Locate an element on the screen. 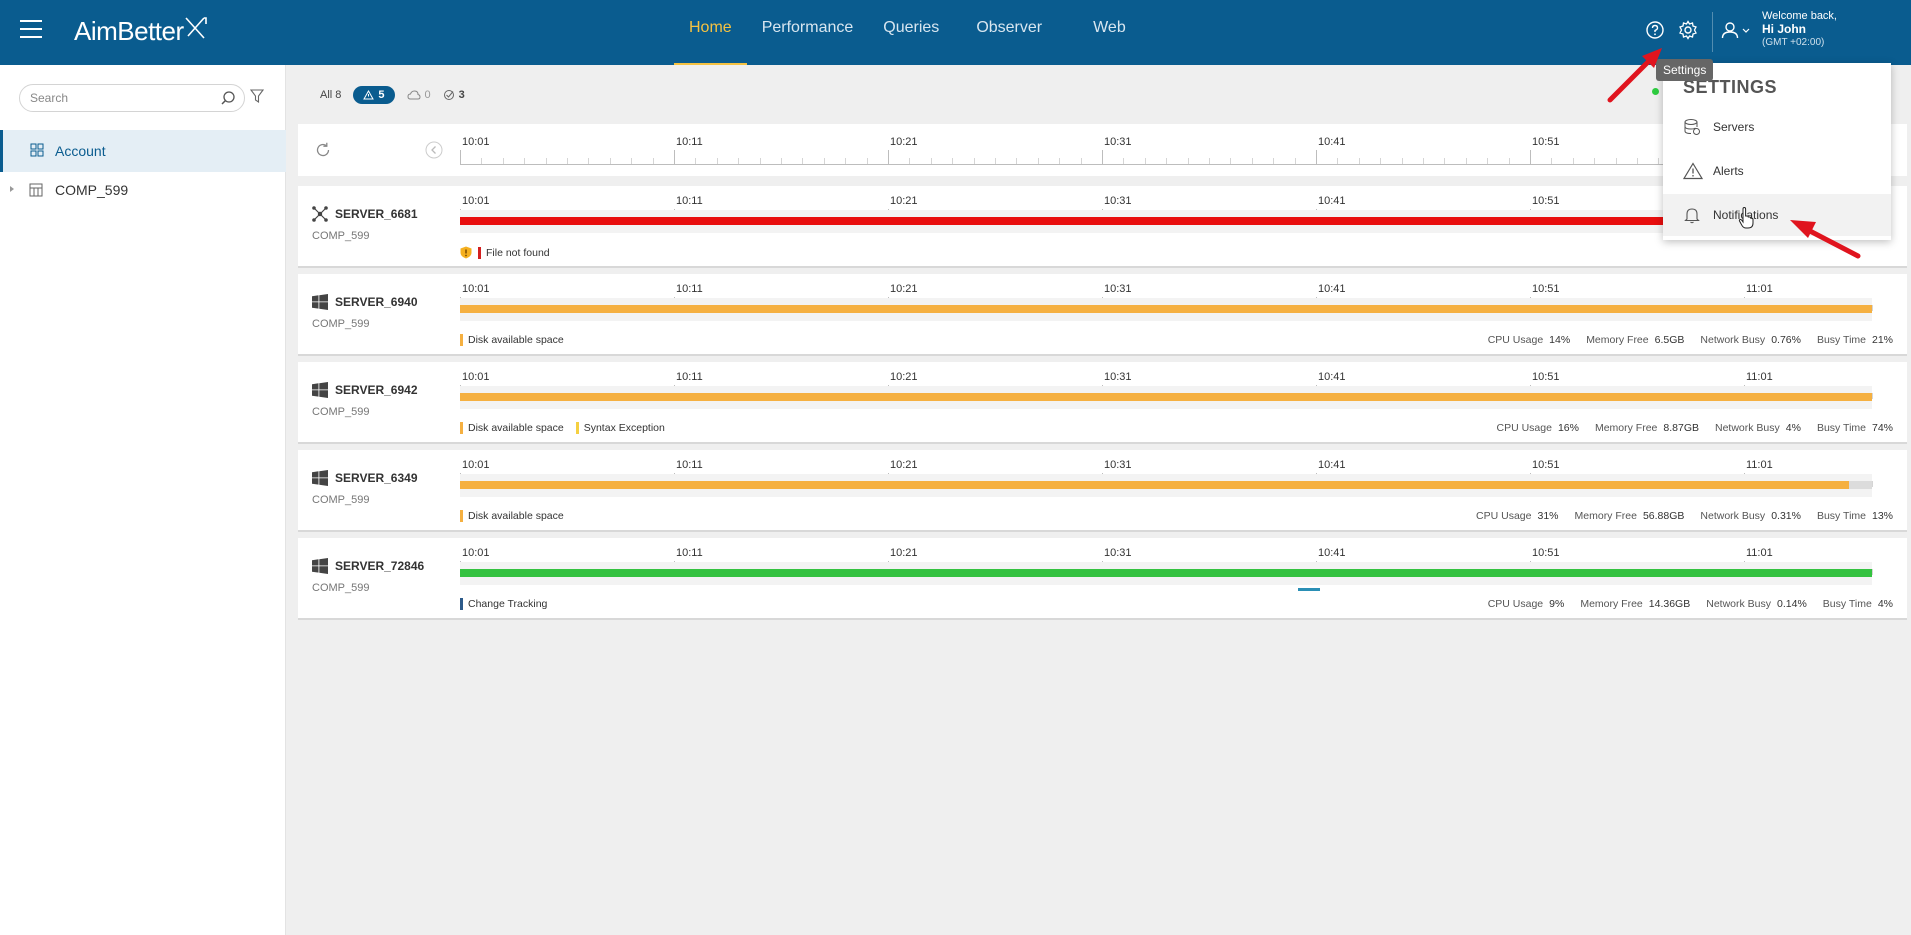  server-name: SERVER_6349 is located at coordinates (376, 478).